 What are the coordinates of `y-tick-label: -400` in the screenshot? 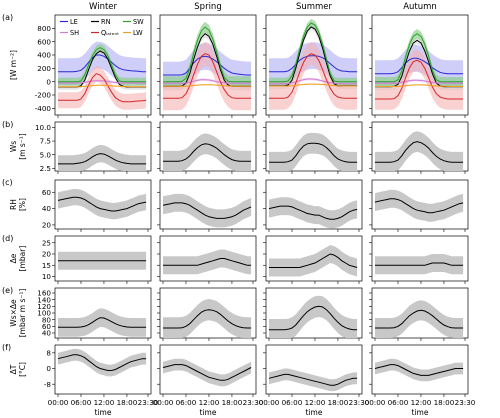 It's located at (43, 108).